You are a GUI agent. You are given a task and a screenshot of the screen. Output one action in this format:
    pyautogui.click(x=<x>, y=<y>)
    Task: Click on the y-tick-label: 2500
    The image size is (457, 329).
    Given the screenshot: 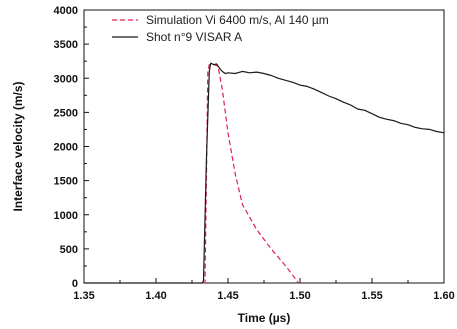 What is the action you would take?
    pyautogui.click(x=66, y=113)
    